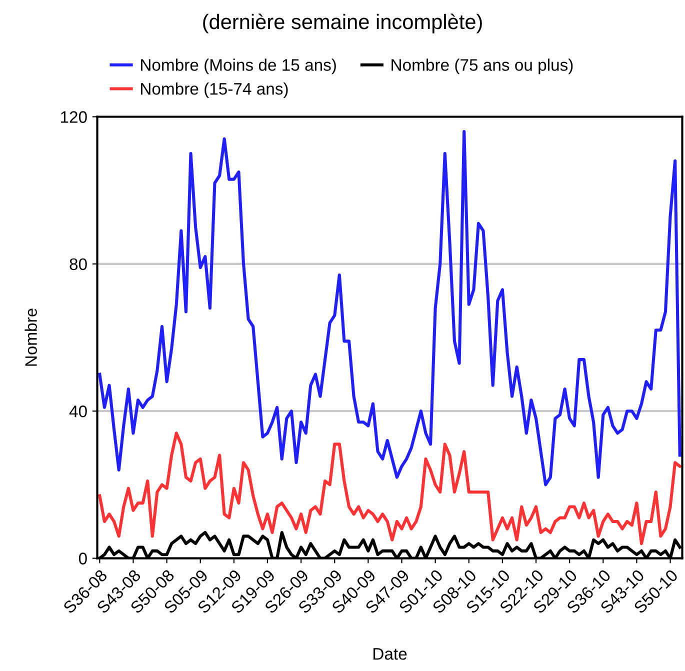  Describe the element at coordinates (390, 654) in the screenshot. I see `x-axis-title: Date` at that location.